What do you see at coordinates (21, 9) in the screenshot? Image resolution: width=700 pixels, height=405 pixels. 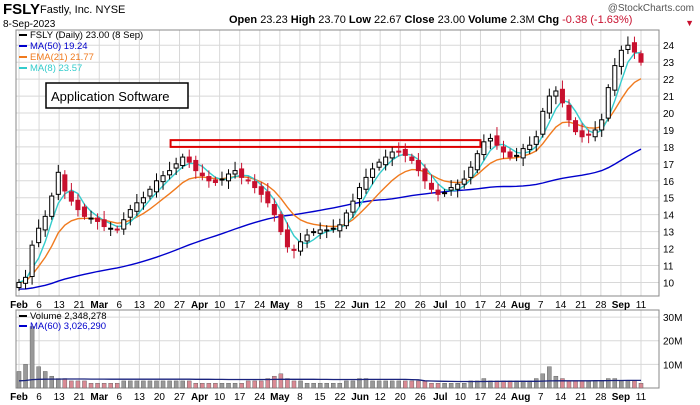 I see `symbol-title: FSLY` at bounding box center [21, 9].